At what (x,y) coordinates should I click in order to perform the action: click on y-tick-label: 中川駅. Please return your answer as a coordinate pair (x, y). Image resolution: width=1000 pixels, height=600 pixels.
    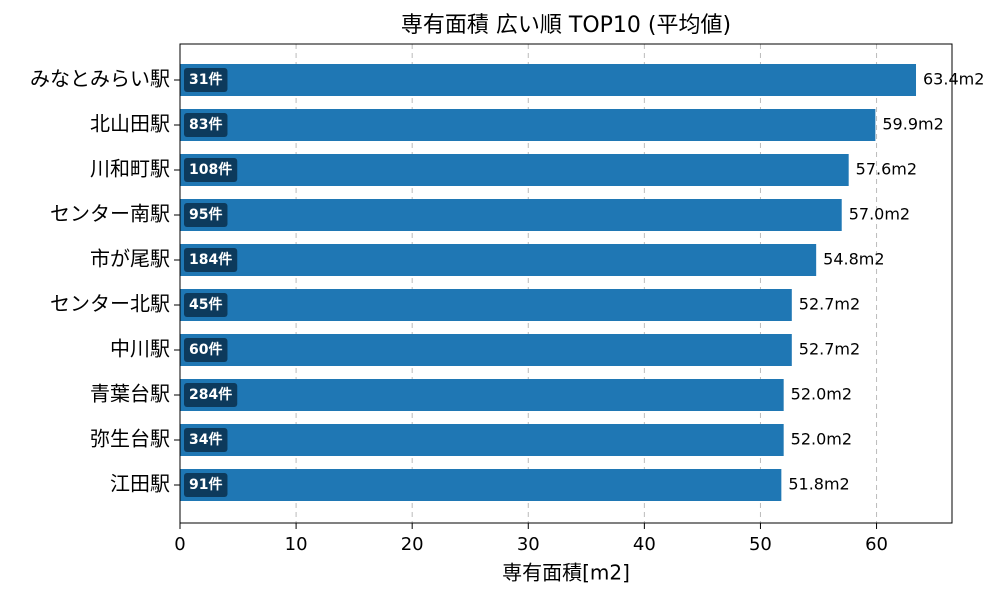
    Looking at the image, I should click on (140, 349).